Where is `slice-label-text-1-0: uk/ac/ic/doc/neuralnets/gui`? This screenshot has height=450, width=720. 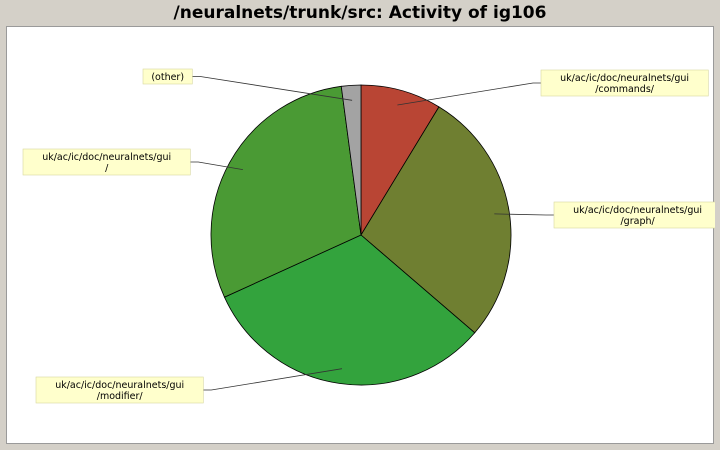
slice-label-text-1-0: uk/ac/ic/doc/neuralnets/gui is located at coordinates (637, 210).